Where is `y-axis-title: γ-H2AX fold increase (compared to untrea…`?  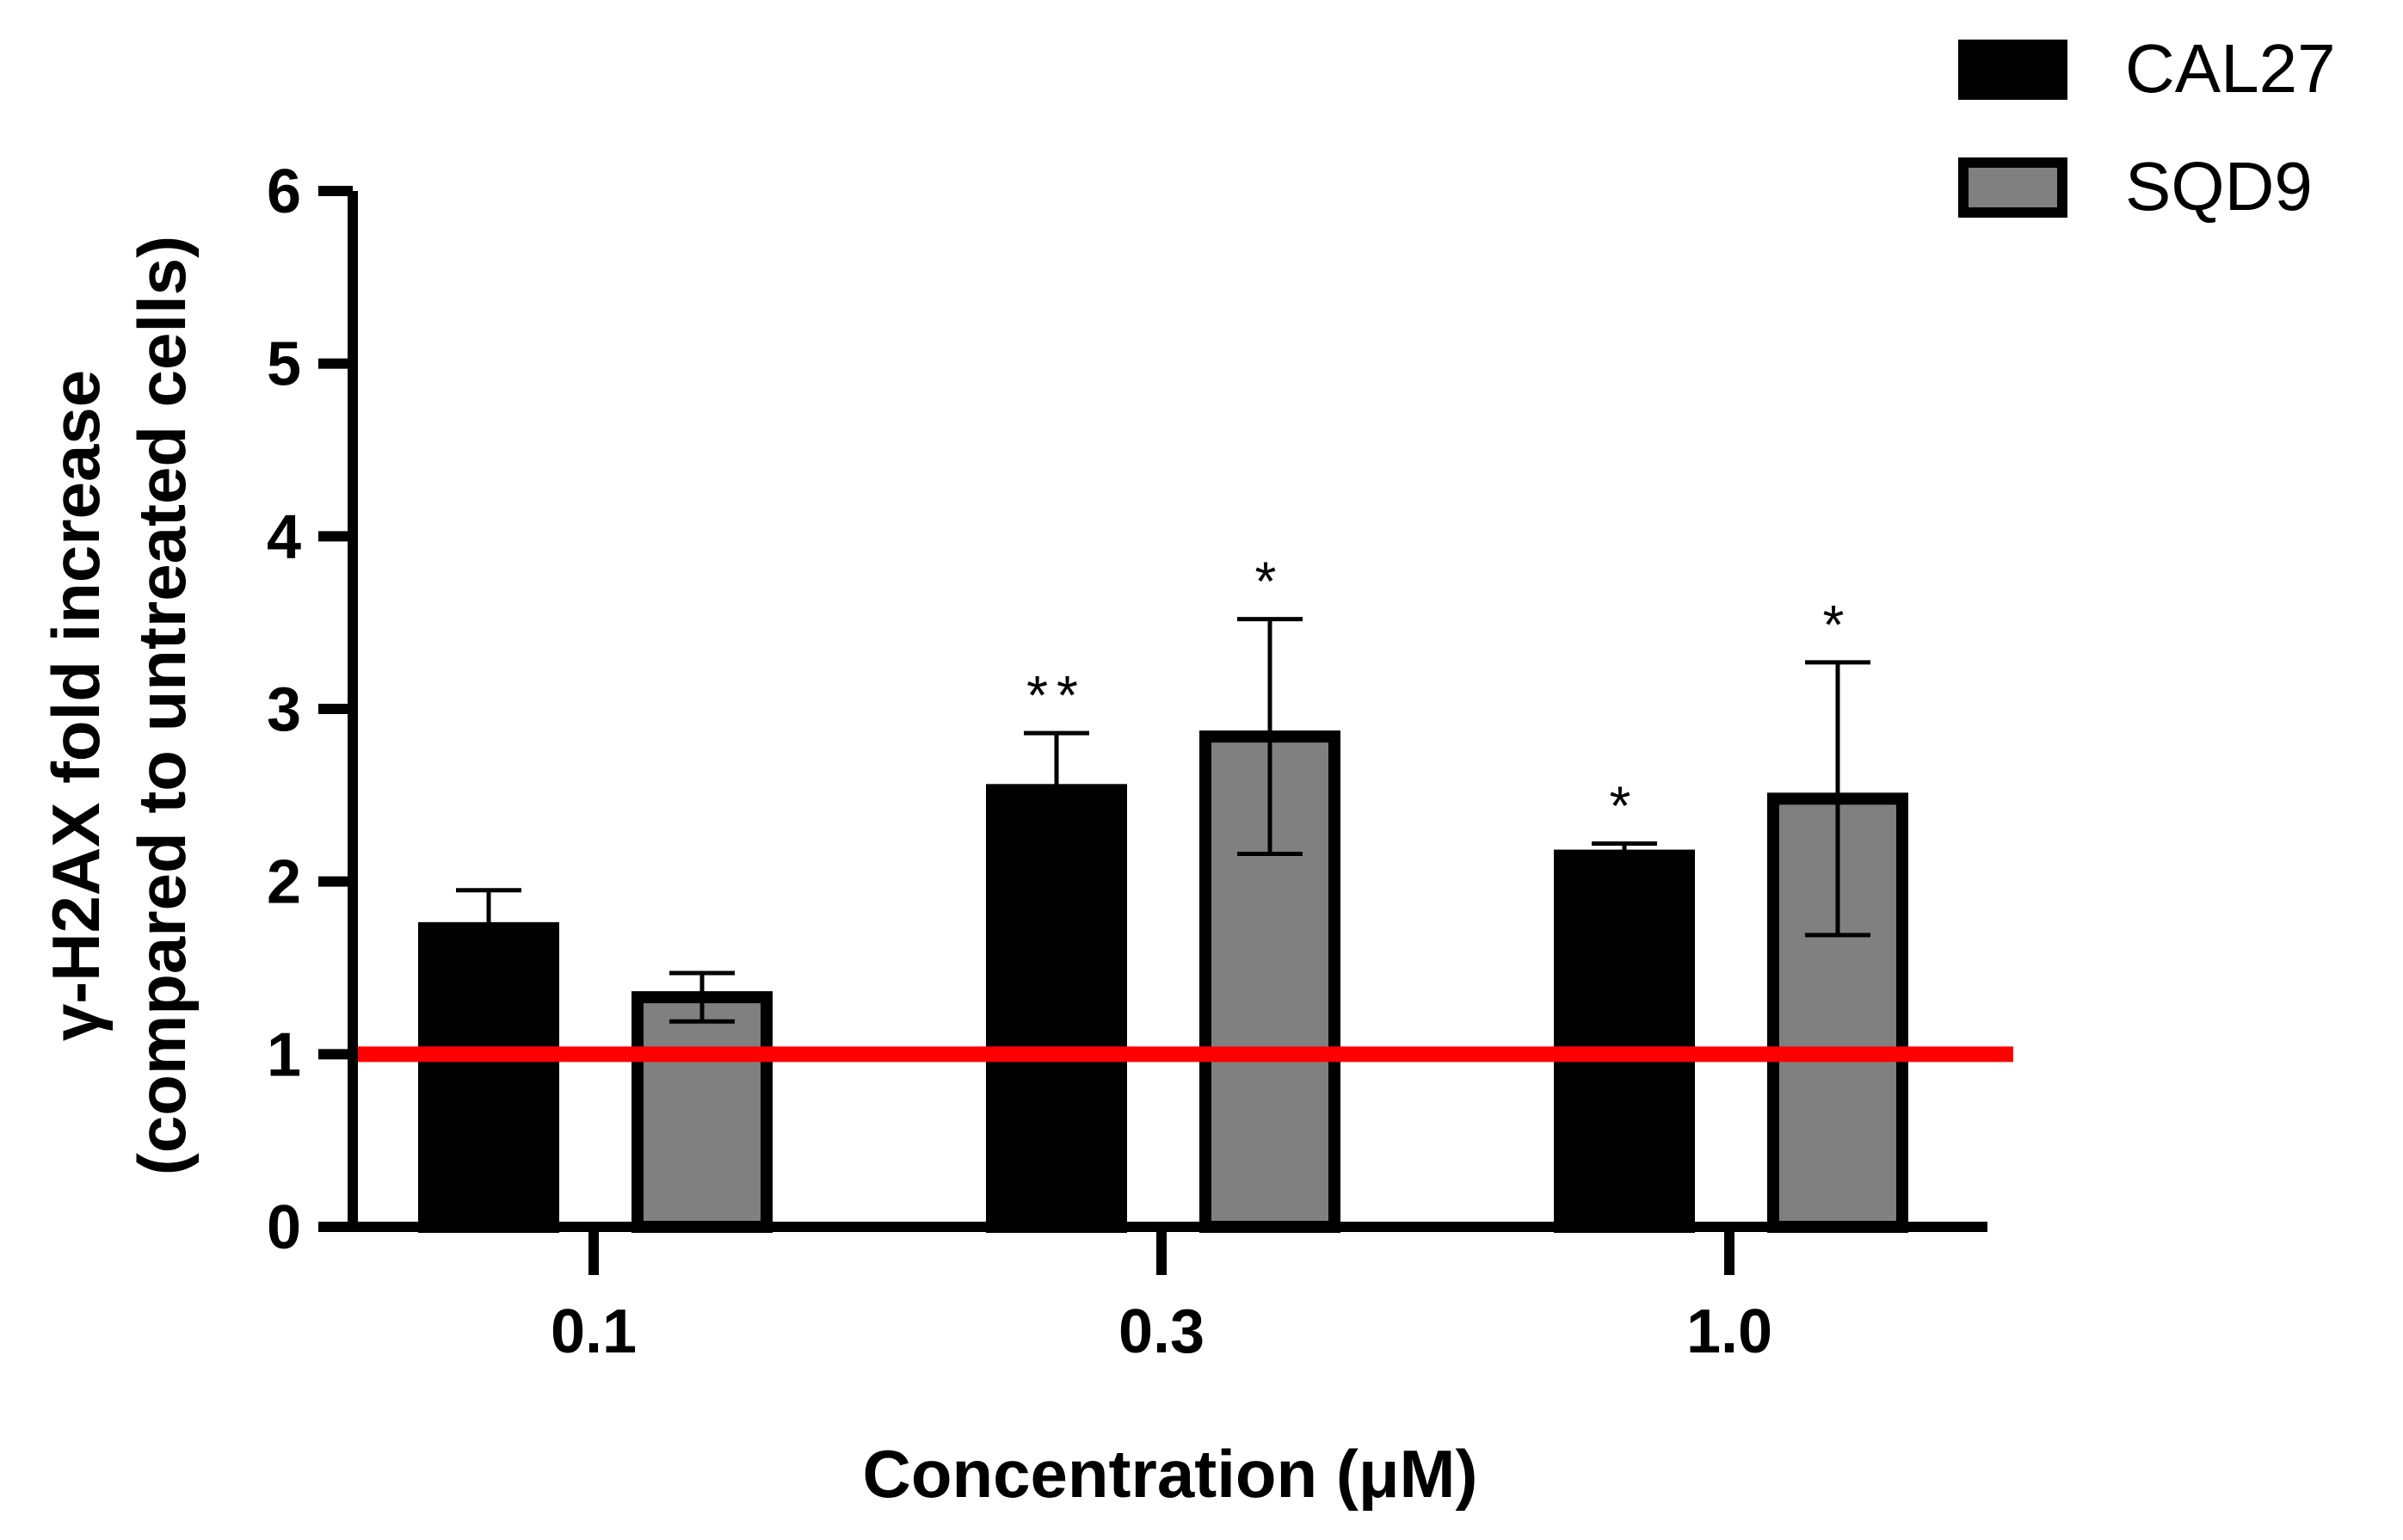
y-axis-title: γ-H2AX fold increase (compared to untrea… is located at coordinates (119, 705).